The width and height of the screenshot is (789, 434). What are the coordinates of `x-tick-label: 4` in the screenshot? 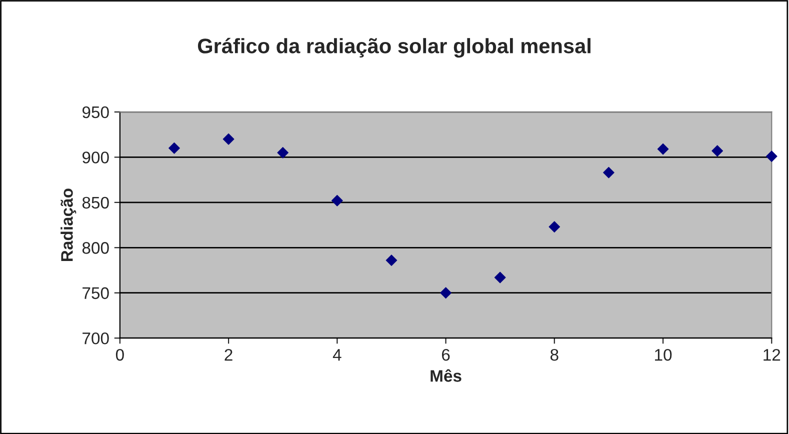 It's located at (337, 355).